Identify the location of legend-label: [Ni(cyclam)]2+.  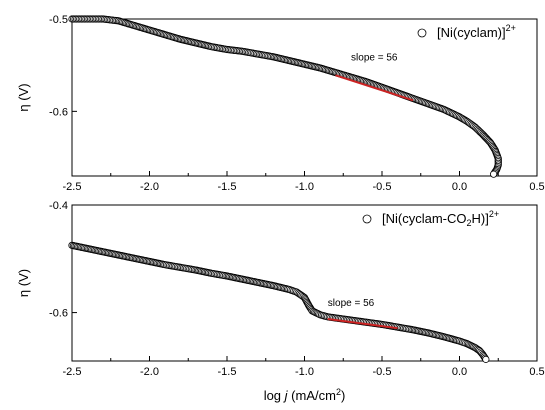
(476, 31).